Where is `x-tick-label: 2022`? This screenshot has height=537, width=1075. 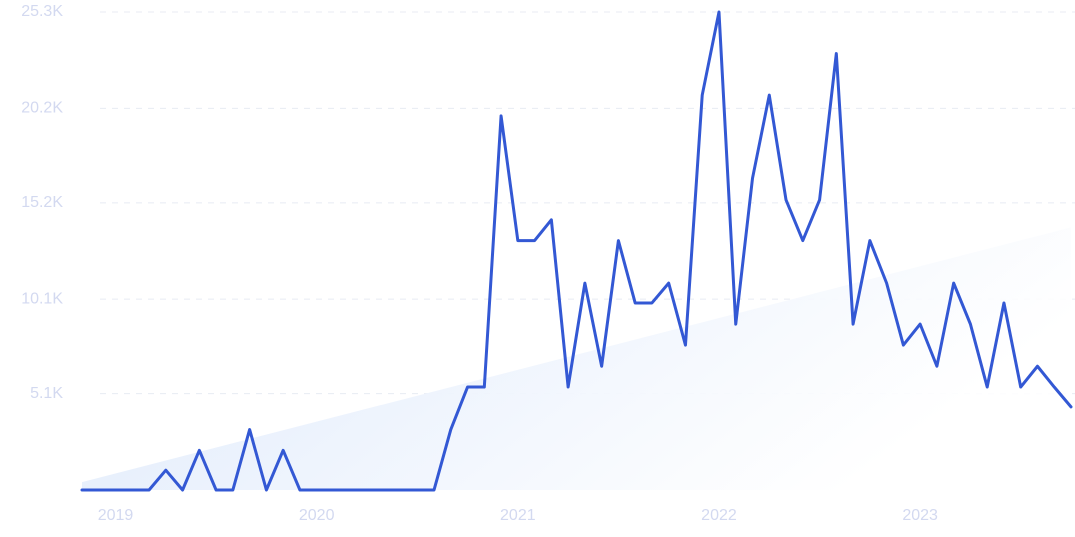 x-tick-label: 2022 is located at coordinates (719, 515).